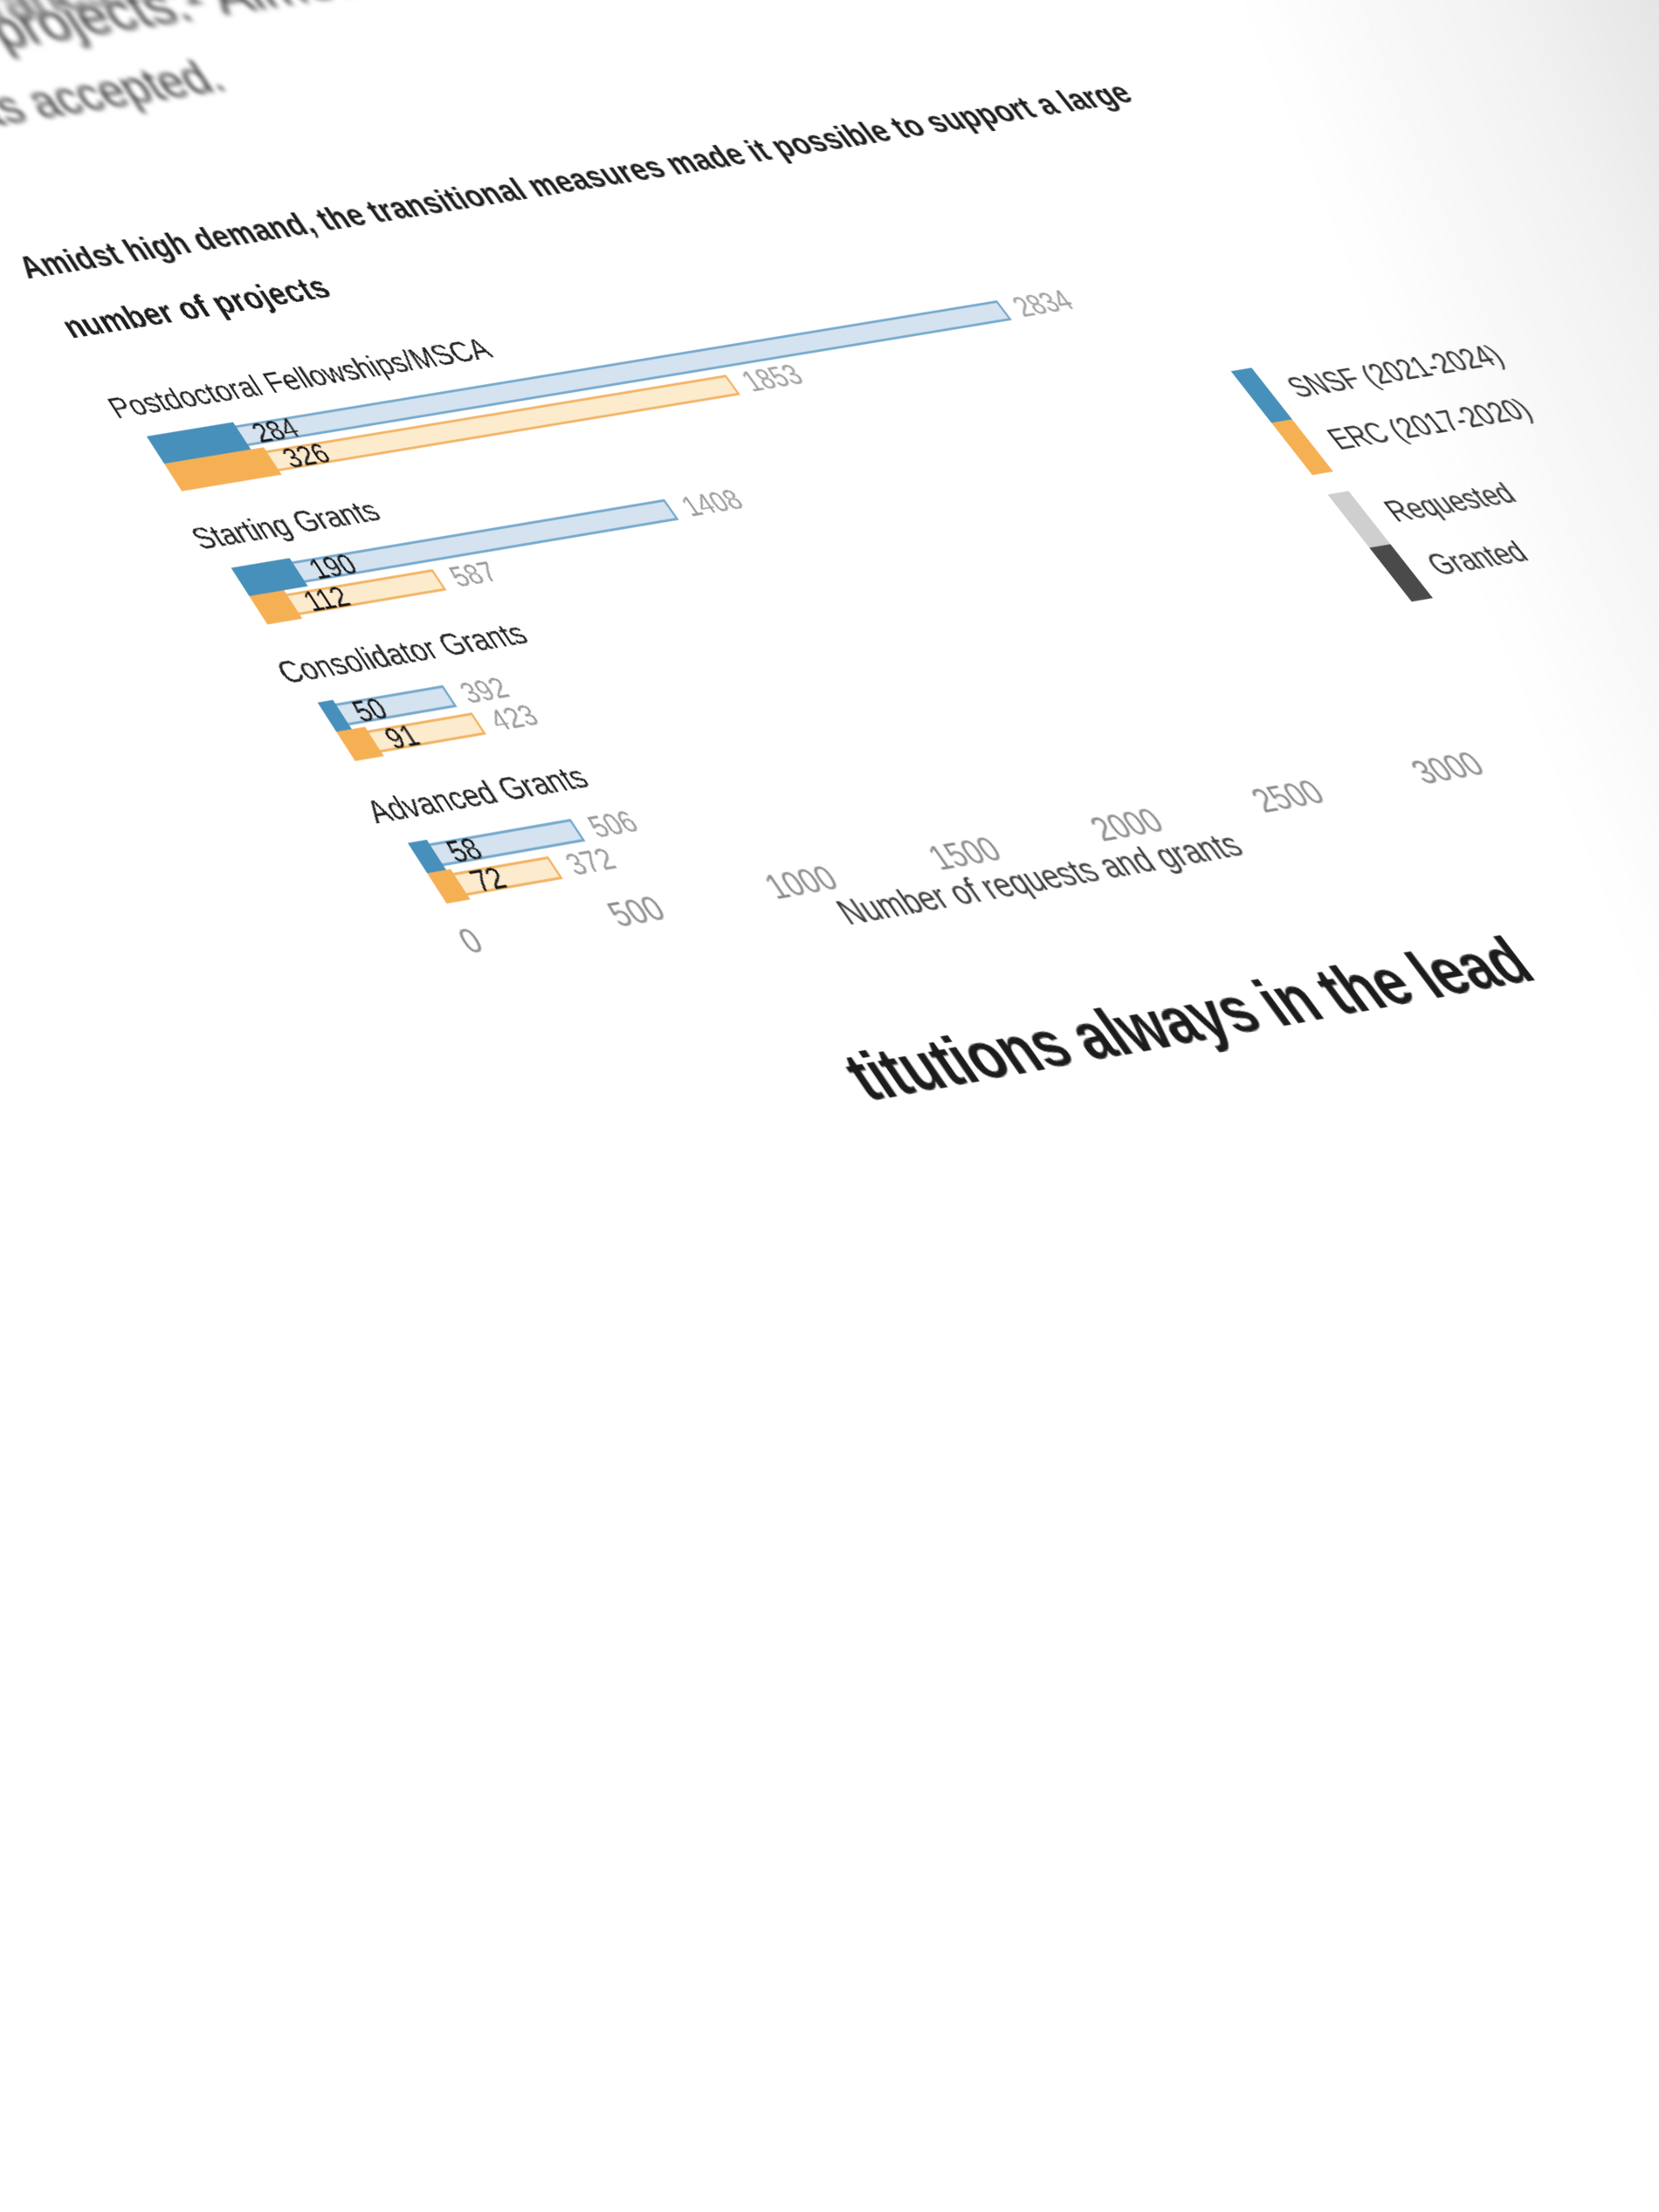 The height and width of the screenshot is (2212, 1659). Describe the element at coordinates (471, 941) in the screenshot. I see `x-tick-label: 0` at that location.